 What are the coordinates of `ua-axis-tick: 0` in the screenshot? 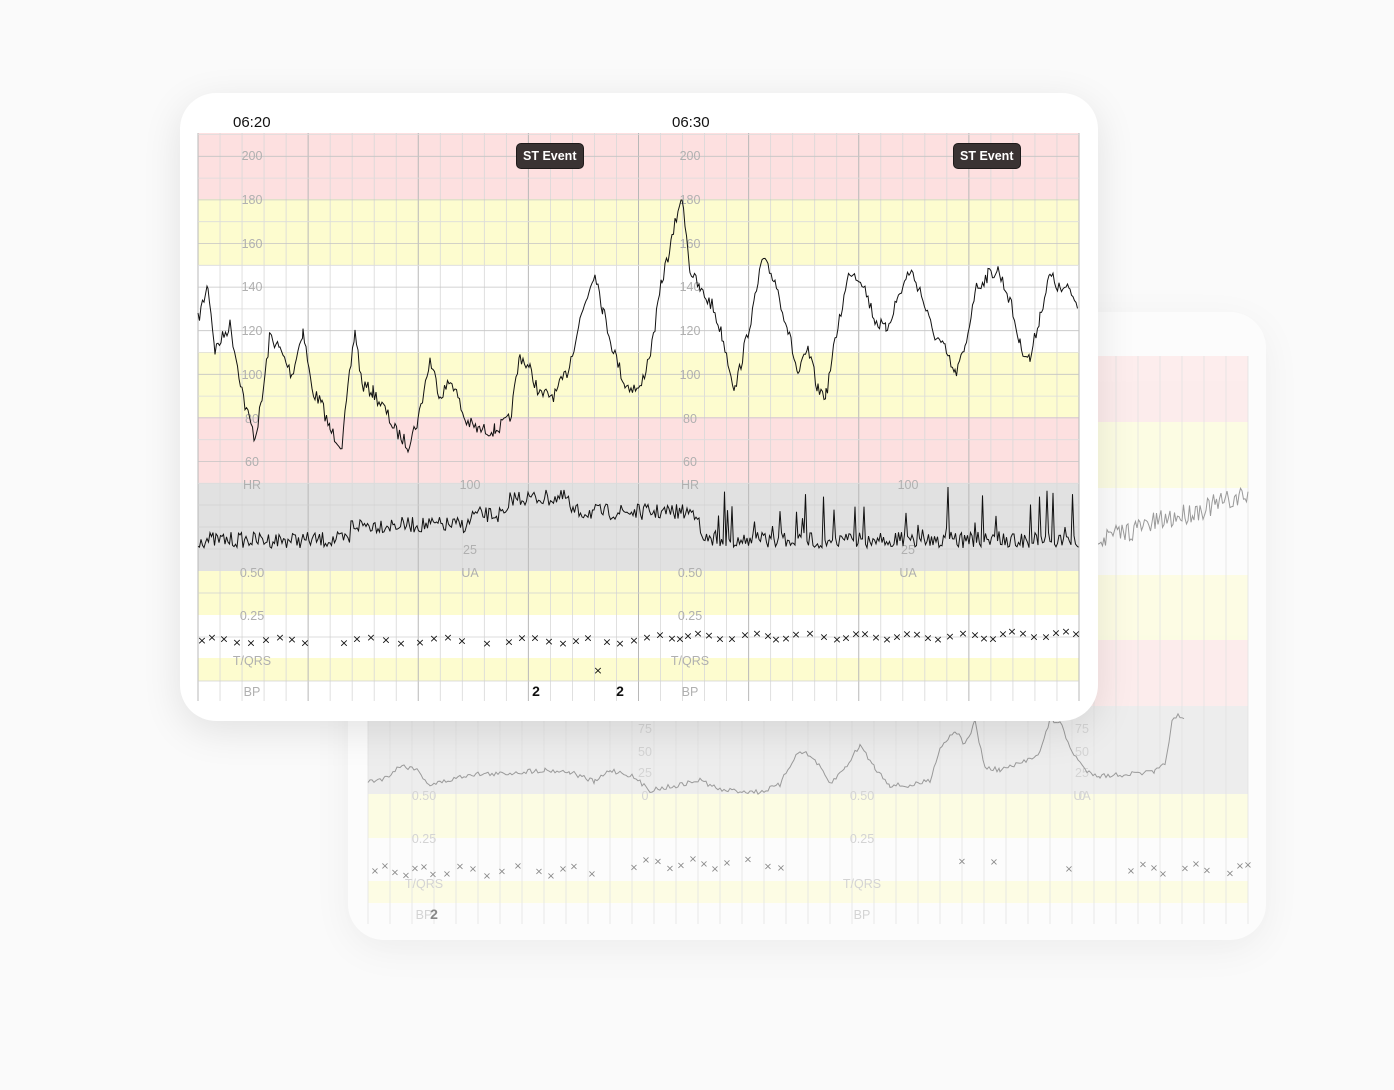 It's located at (645, 796).